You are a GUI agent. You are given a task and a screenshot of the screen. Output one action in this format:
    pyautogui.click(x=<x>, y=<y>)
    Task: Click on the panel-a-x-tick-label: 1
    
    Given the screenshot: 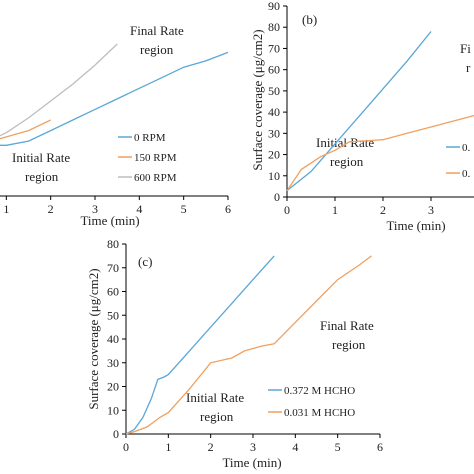 What is the action you would take?
    pyautogui.click(x=6, y=209)
    